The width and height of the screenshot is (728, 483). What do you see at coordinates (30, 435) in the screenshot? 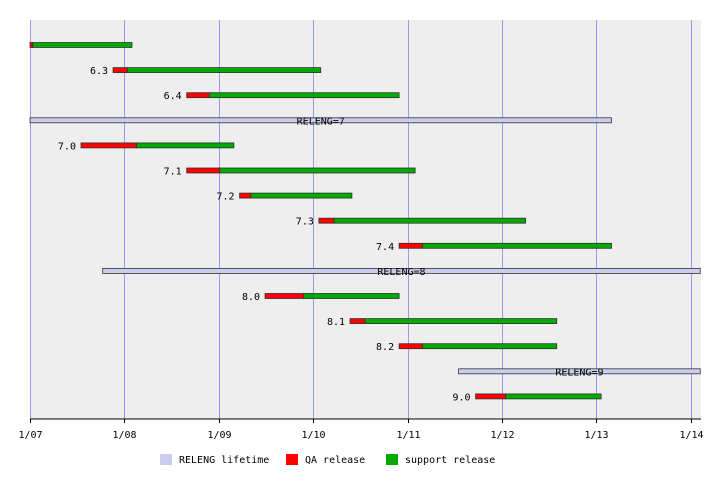
I see `x-tick-label: 1/07` at bounding box center [30, 435].